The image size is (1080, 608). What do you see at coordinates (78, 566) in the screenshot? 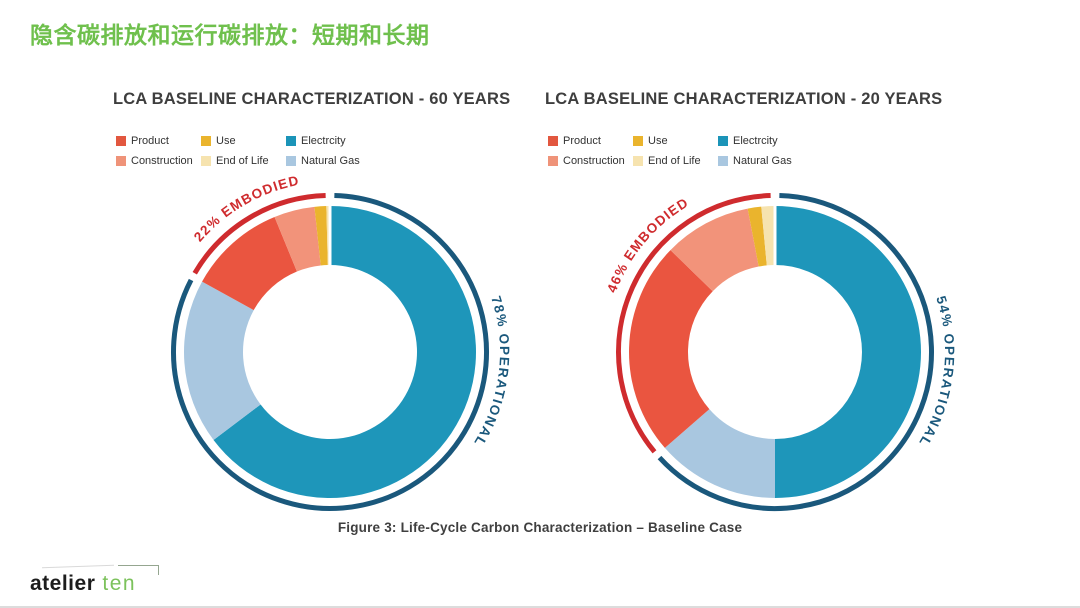
I see `logo-sketch-line` at bounding box center [78, 566].